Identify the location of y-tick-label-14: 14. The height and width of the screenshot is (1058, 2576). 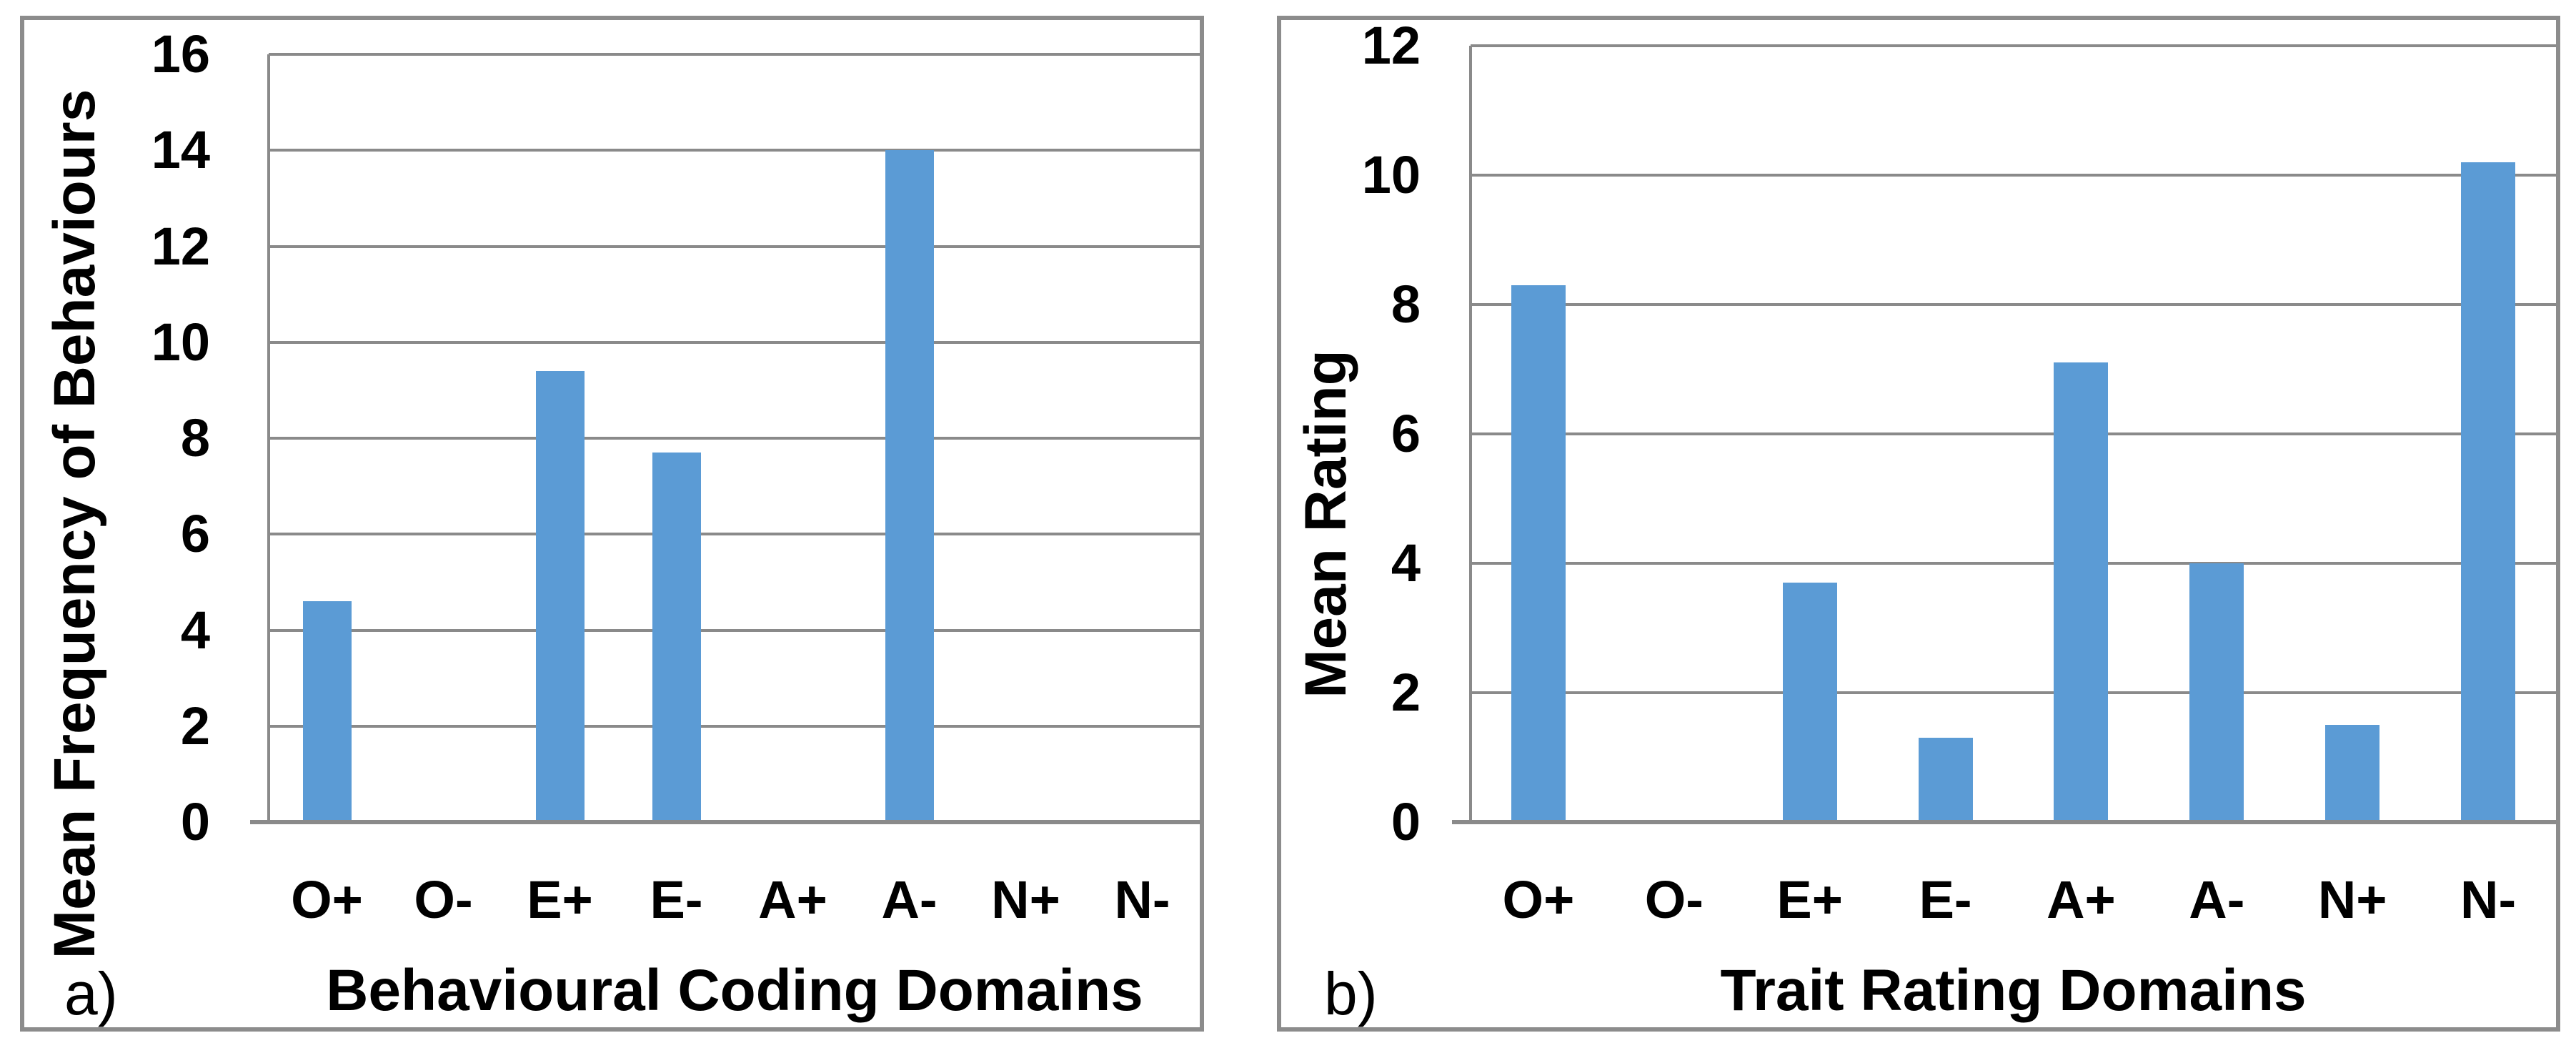
(180, 150).